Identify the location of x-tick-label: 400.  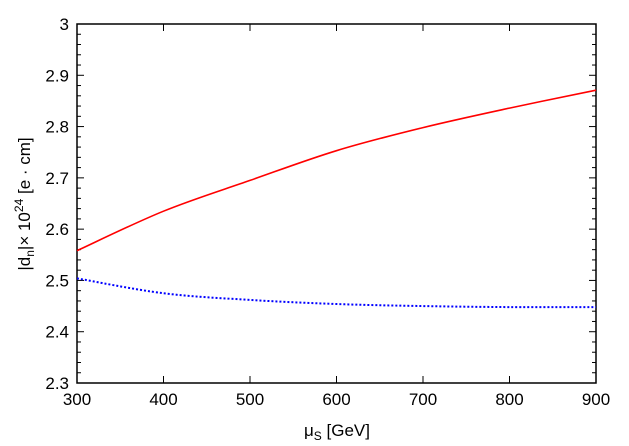
(163, 399).